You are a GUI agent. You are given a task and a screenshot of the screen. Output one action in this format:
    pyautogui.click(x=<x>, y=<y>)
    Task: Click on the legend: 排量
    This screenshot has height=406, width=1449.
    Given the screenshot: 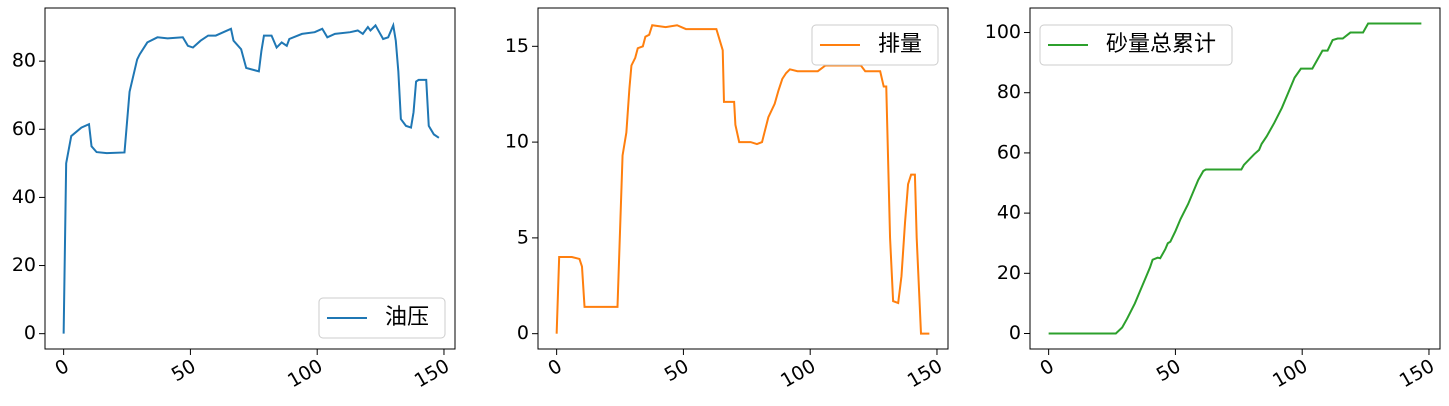 What is the action you would take?
    pyautogui.click(x=875, y=45)
    